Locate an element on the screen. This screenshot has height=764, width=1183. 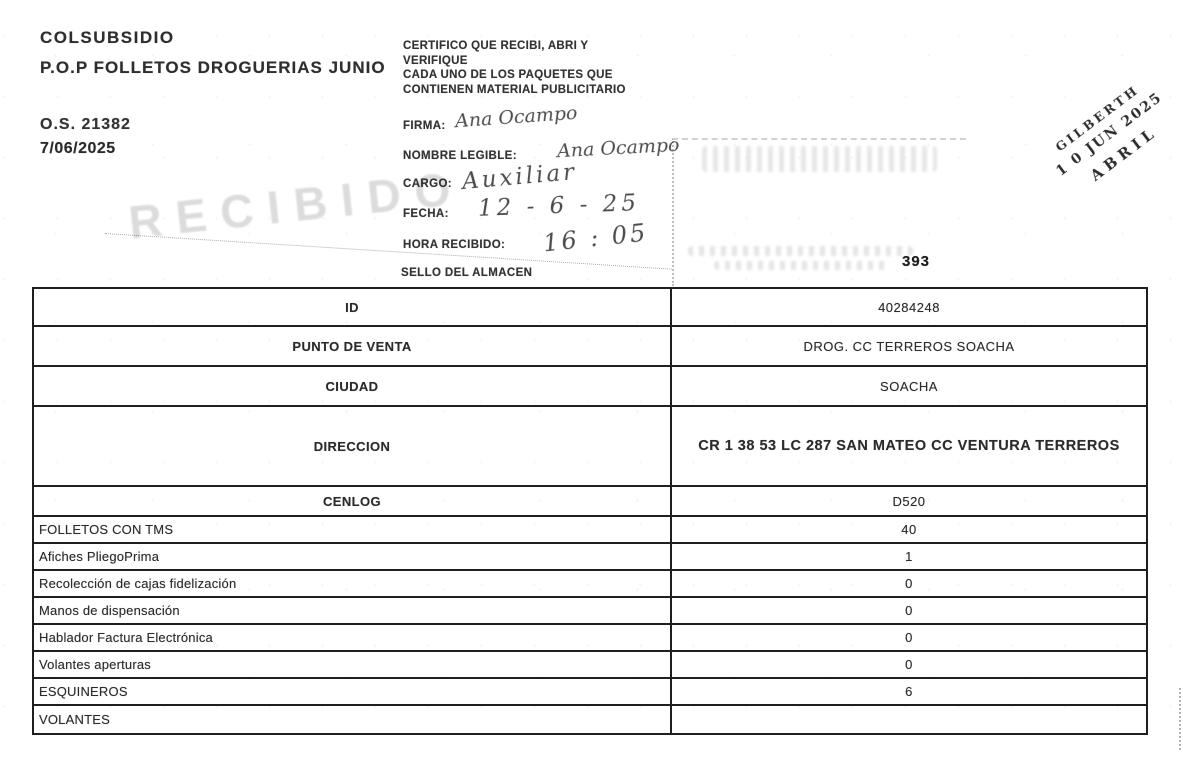
certification-line: VERIFIQUE is located at coordinates (435, 60).